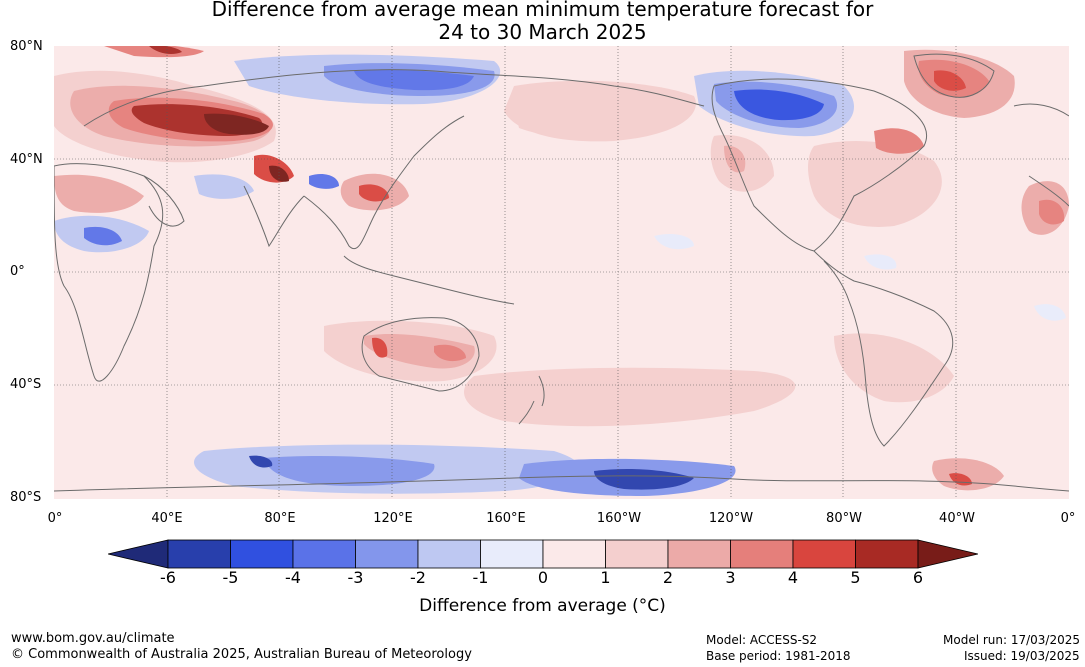  I want to click on lon-label-40e: 40°E, so click(167, 518).